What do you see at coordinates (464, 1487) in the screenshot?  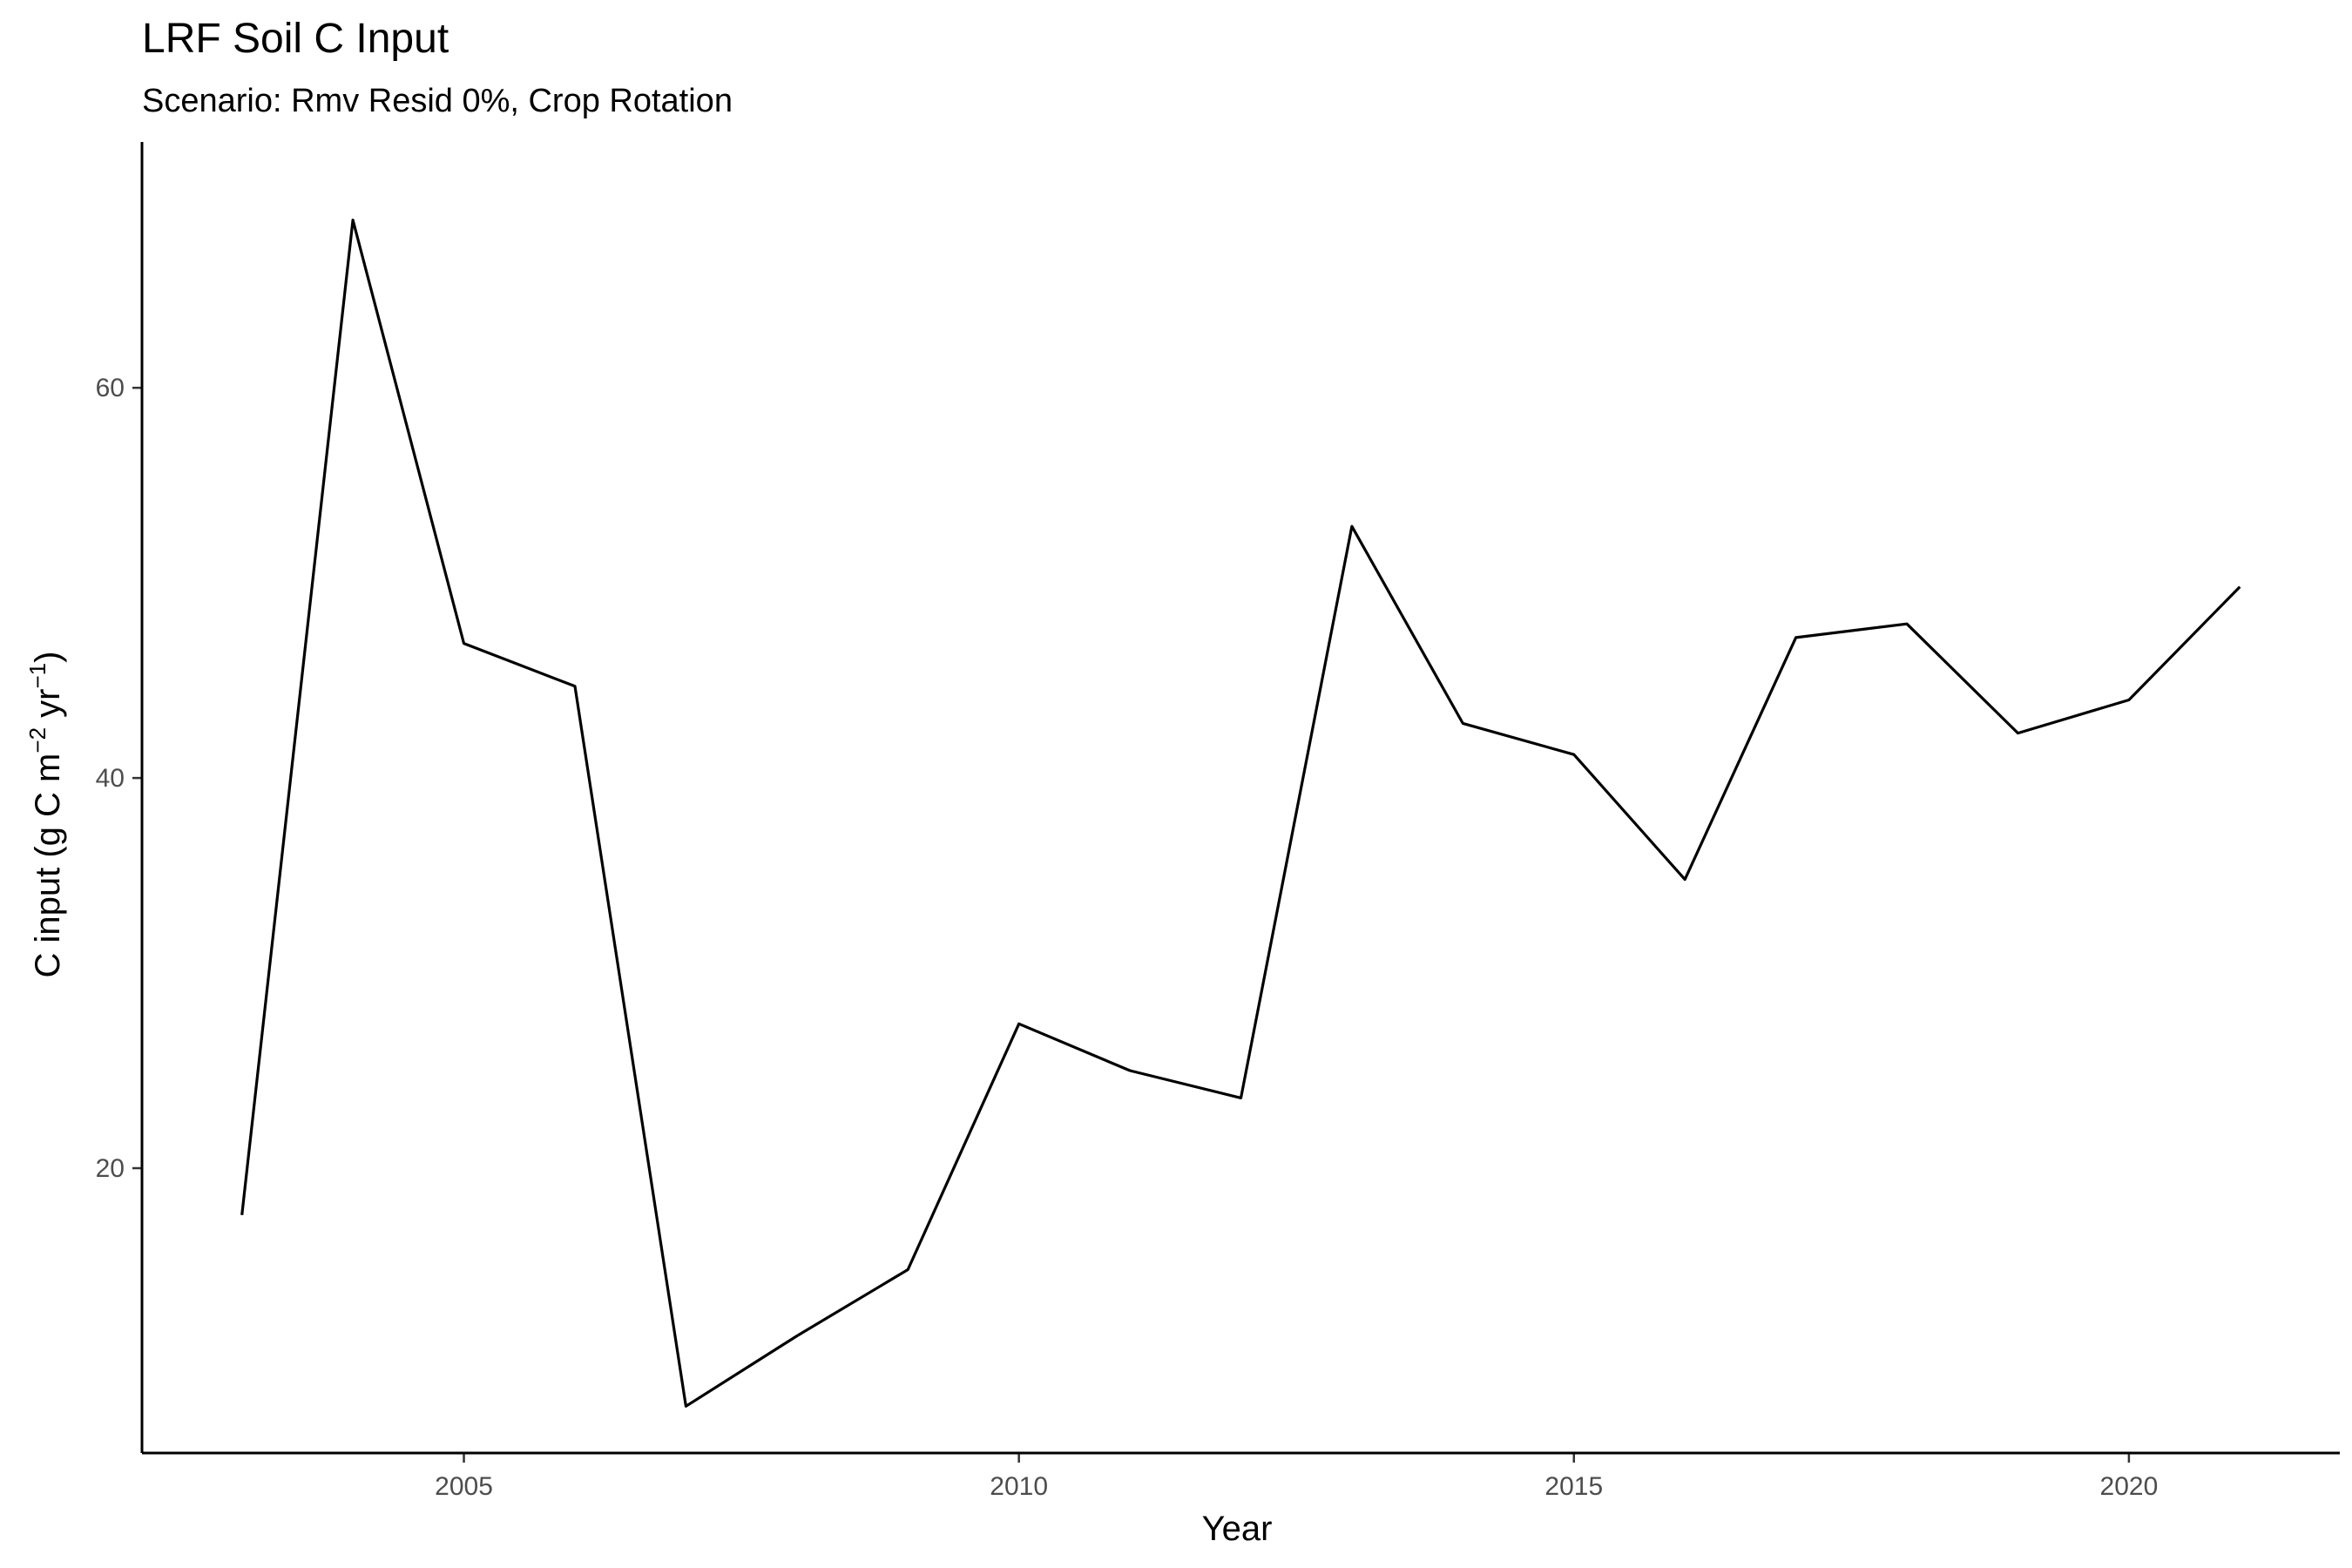 I see `x-tick-label: 2005` at bounding box center [464, 1487].